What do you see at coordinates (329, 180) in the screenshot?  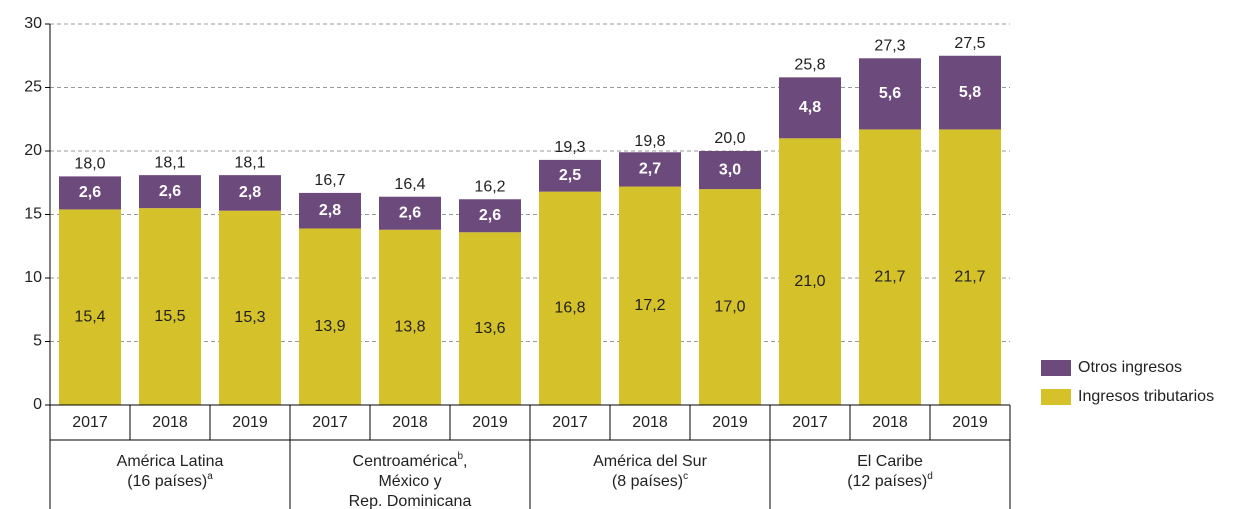 I see `total-label: 16,7` at bounding box center [329, 180].